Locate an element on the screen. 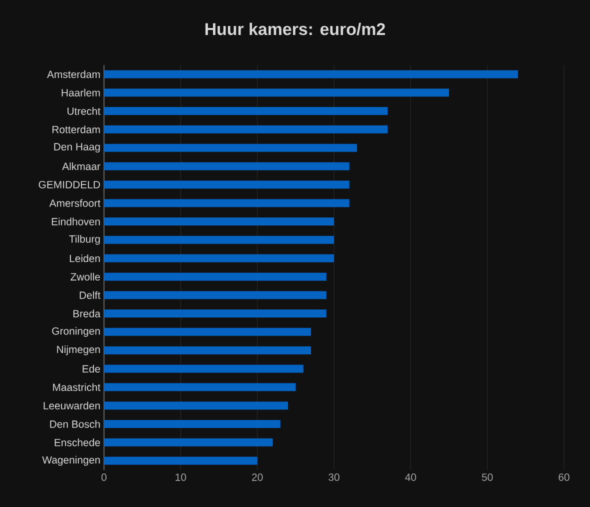 The height and width of the screenshot is (507, 590). x-tick-label: 10 is located at coordinates (181, 477).